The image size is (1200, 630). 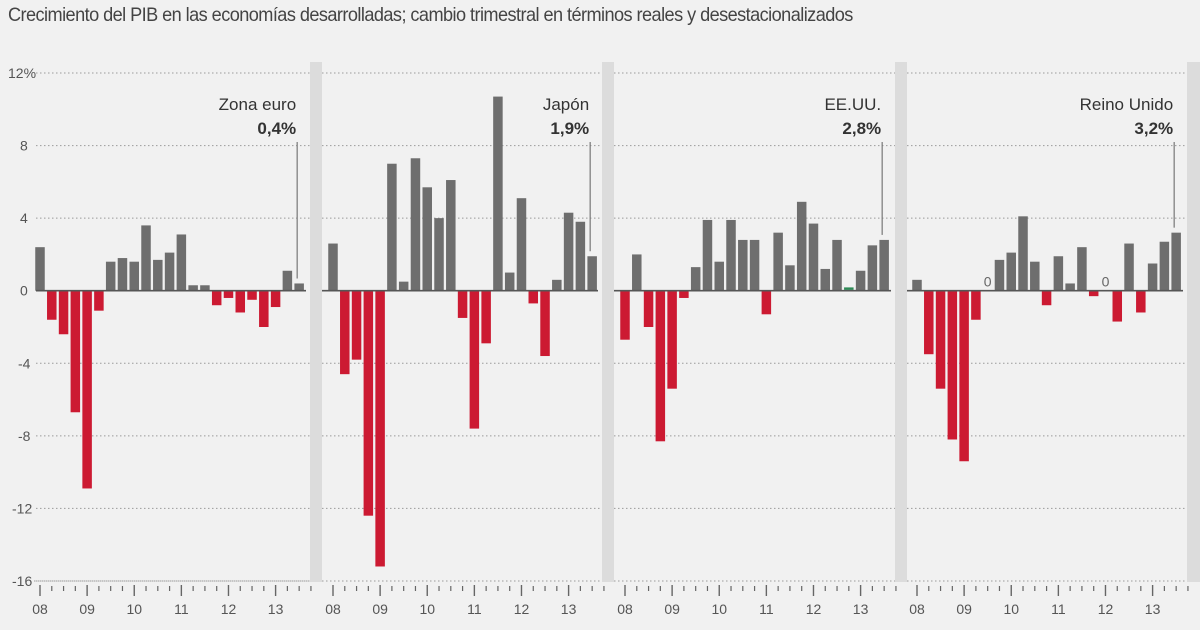 I want to click on y-tick-label: 4, so click(x=24, y=218).